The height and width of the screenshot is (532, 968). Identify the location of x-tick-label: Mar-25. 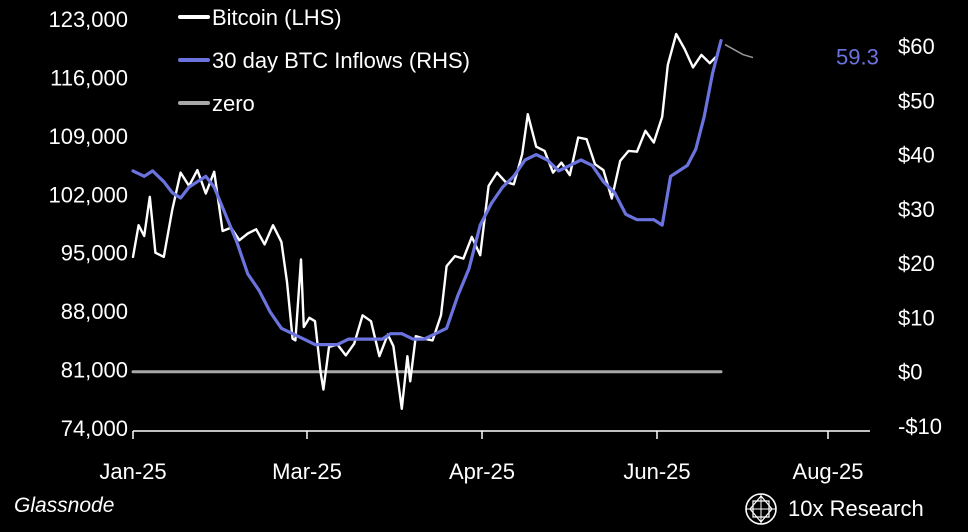
(307, 471).